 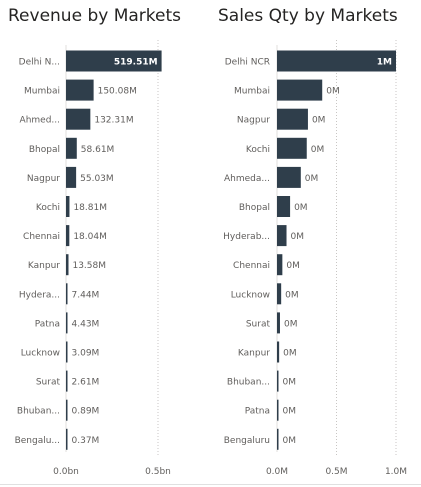 I want to click on data-label: 2.61M, so click(x=86, y=383).